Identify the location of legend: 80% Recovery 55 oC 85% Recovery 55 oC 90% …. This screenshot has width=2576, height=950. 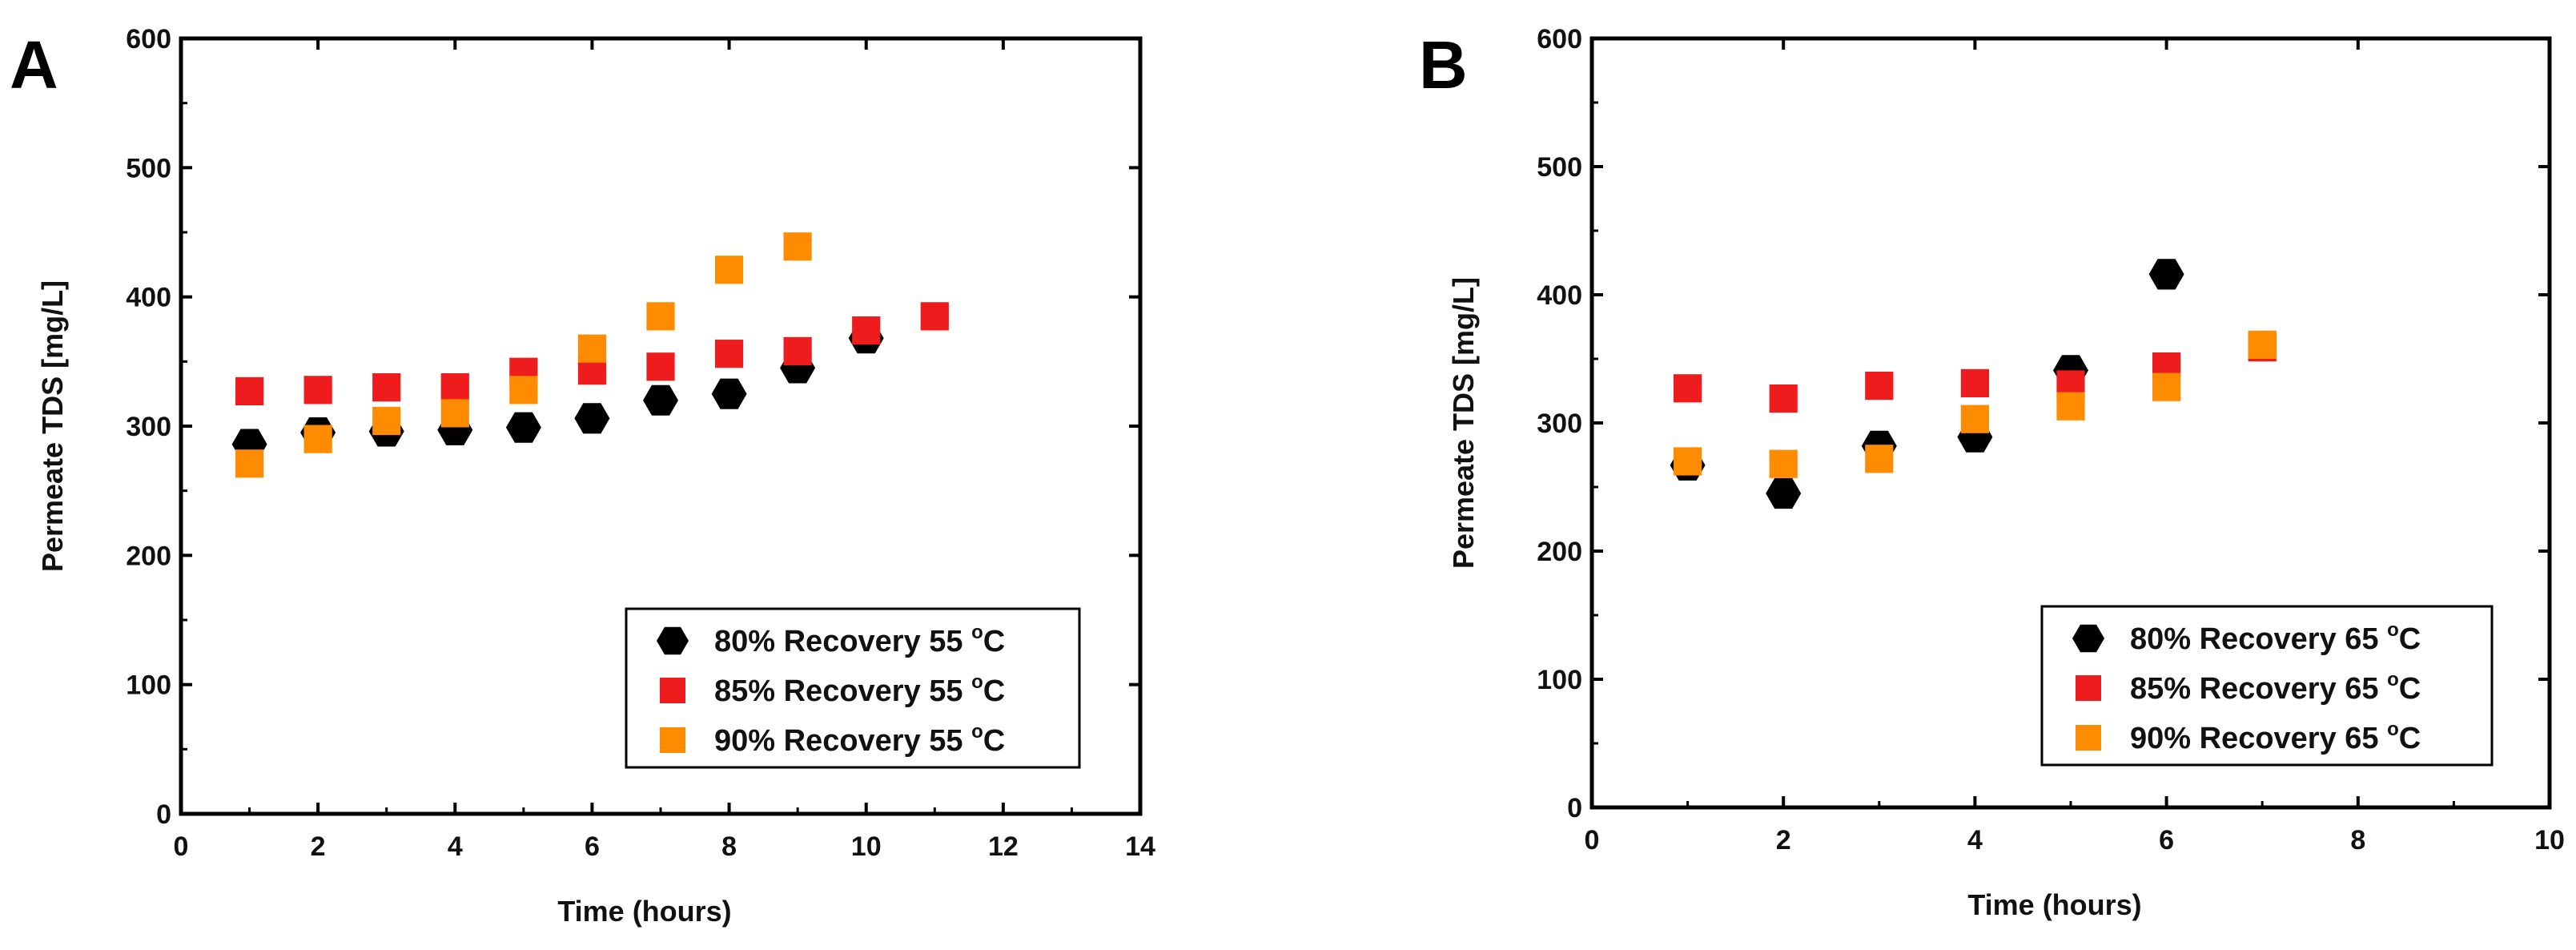
(853, 688).